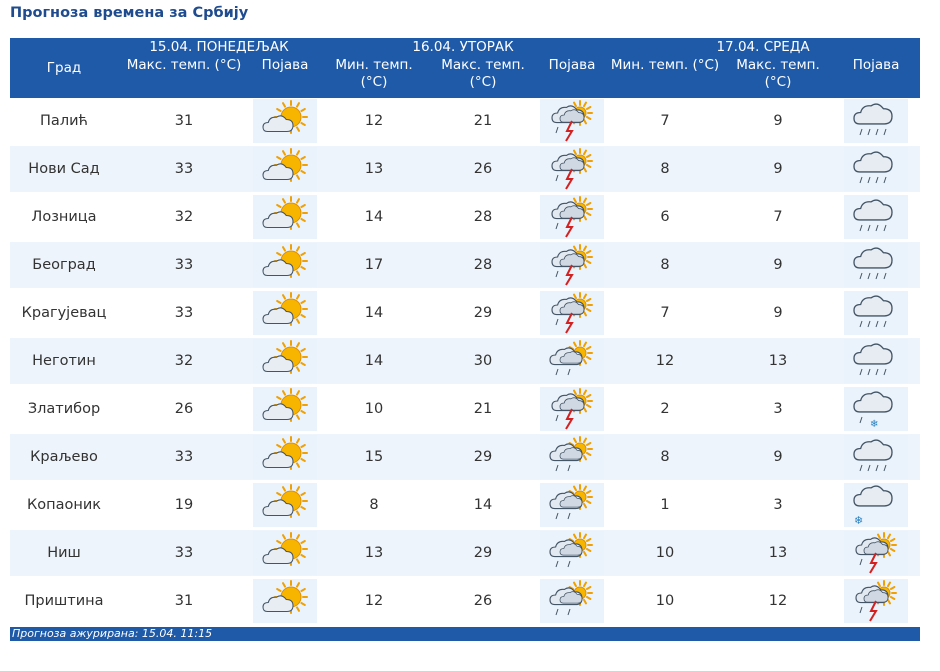  I want to click on sleet-cloud-icon: ❄, so click(876, 409).